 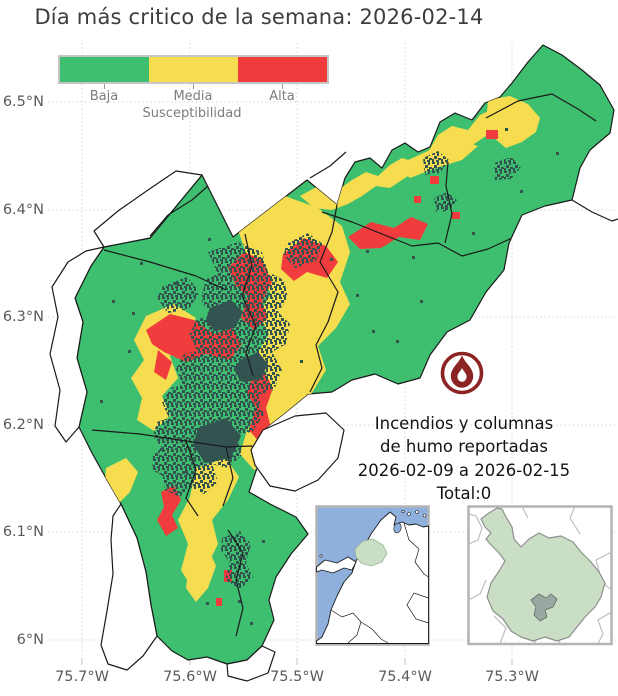 What do you see at coordinates (297, 661) in the screenshot?
I see `x-axis-ticks` at bounding box center [297, 661].